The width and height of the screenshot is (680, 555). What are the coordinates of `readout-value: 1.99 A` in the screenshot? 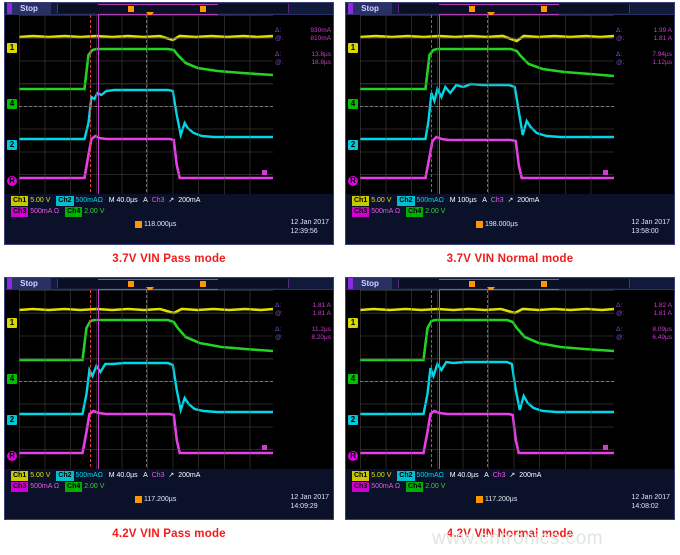 It's located at (662, 30).